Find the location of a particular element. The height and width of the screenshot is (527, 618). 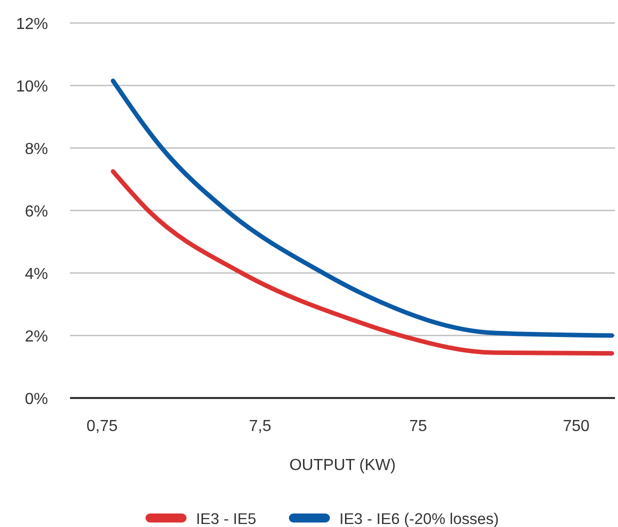

x-tick-label: 7,5 is located at coordinates (260, 426).